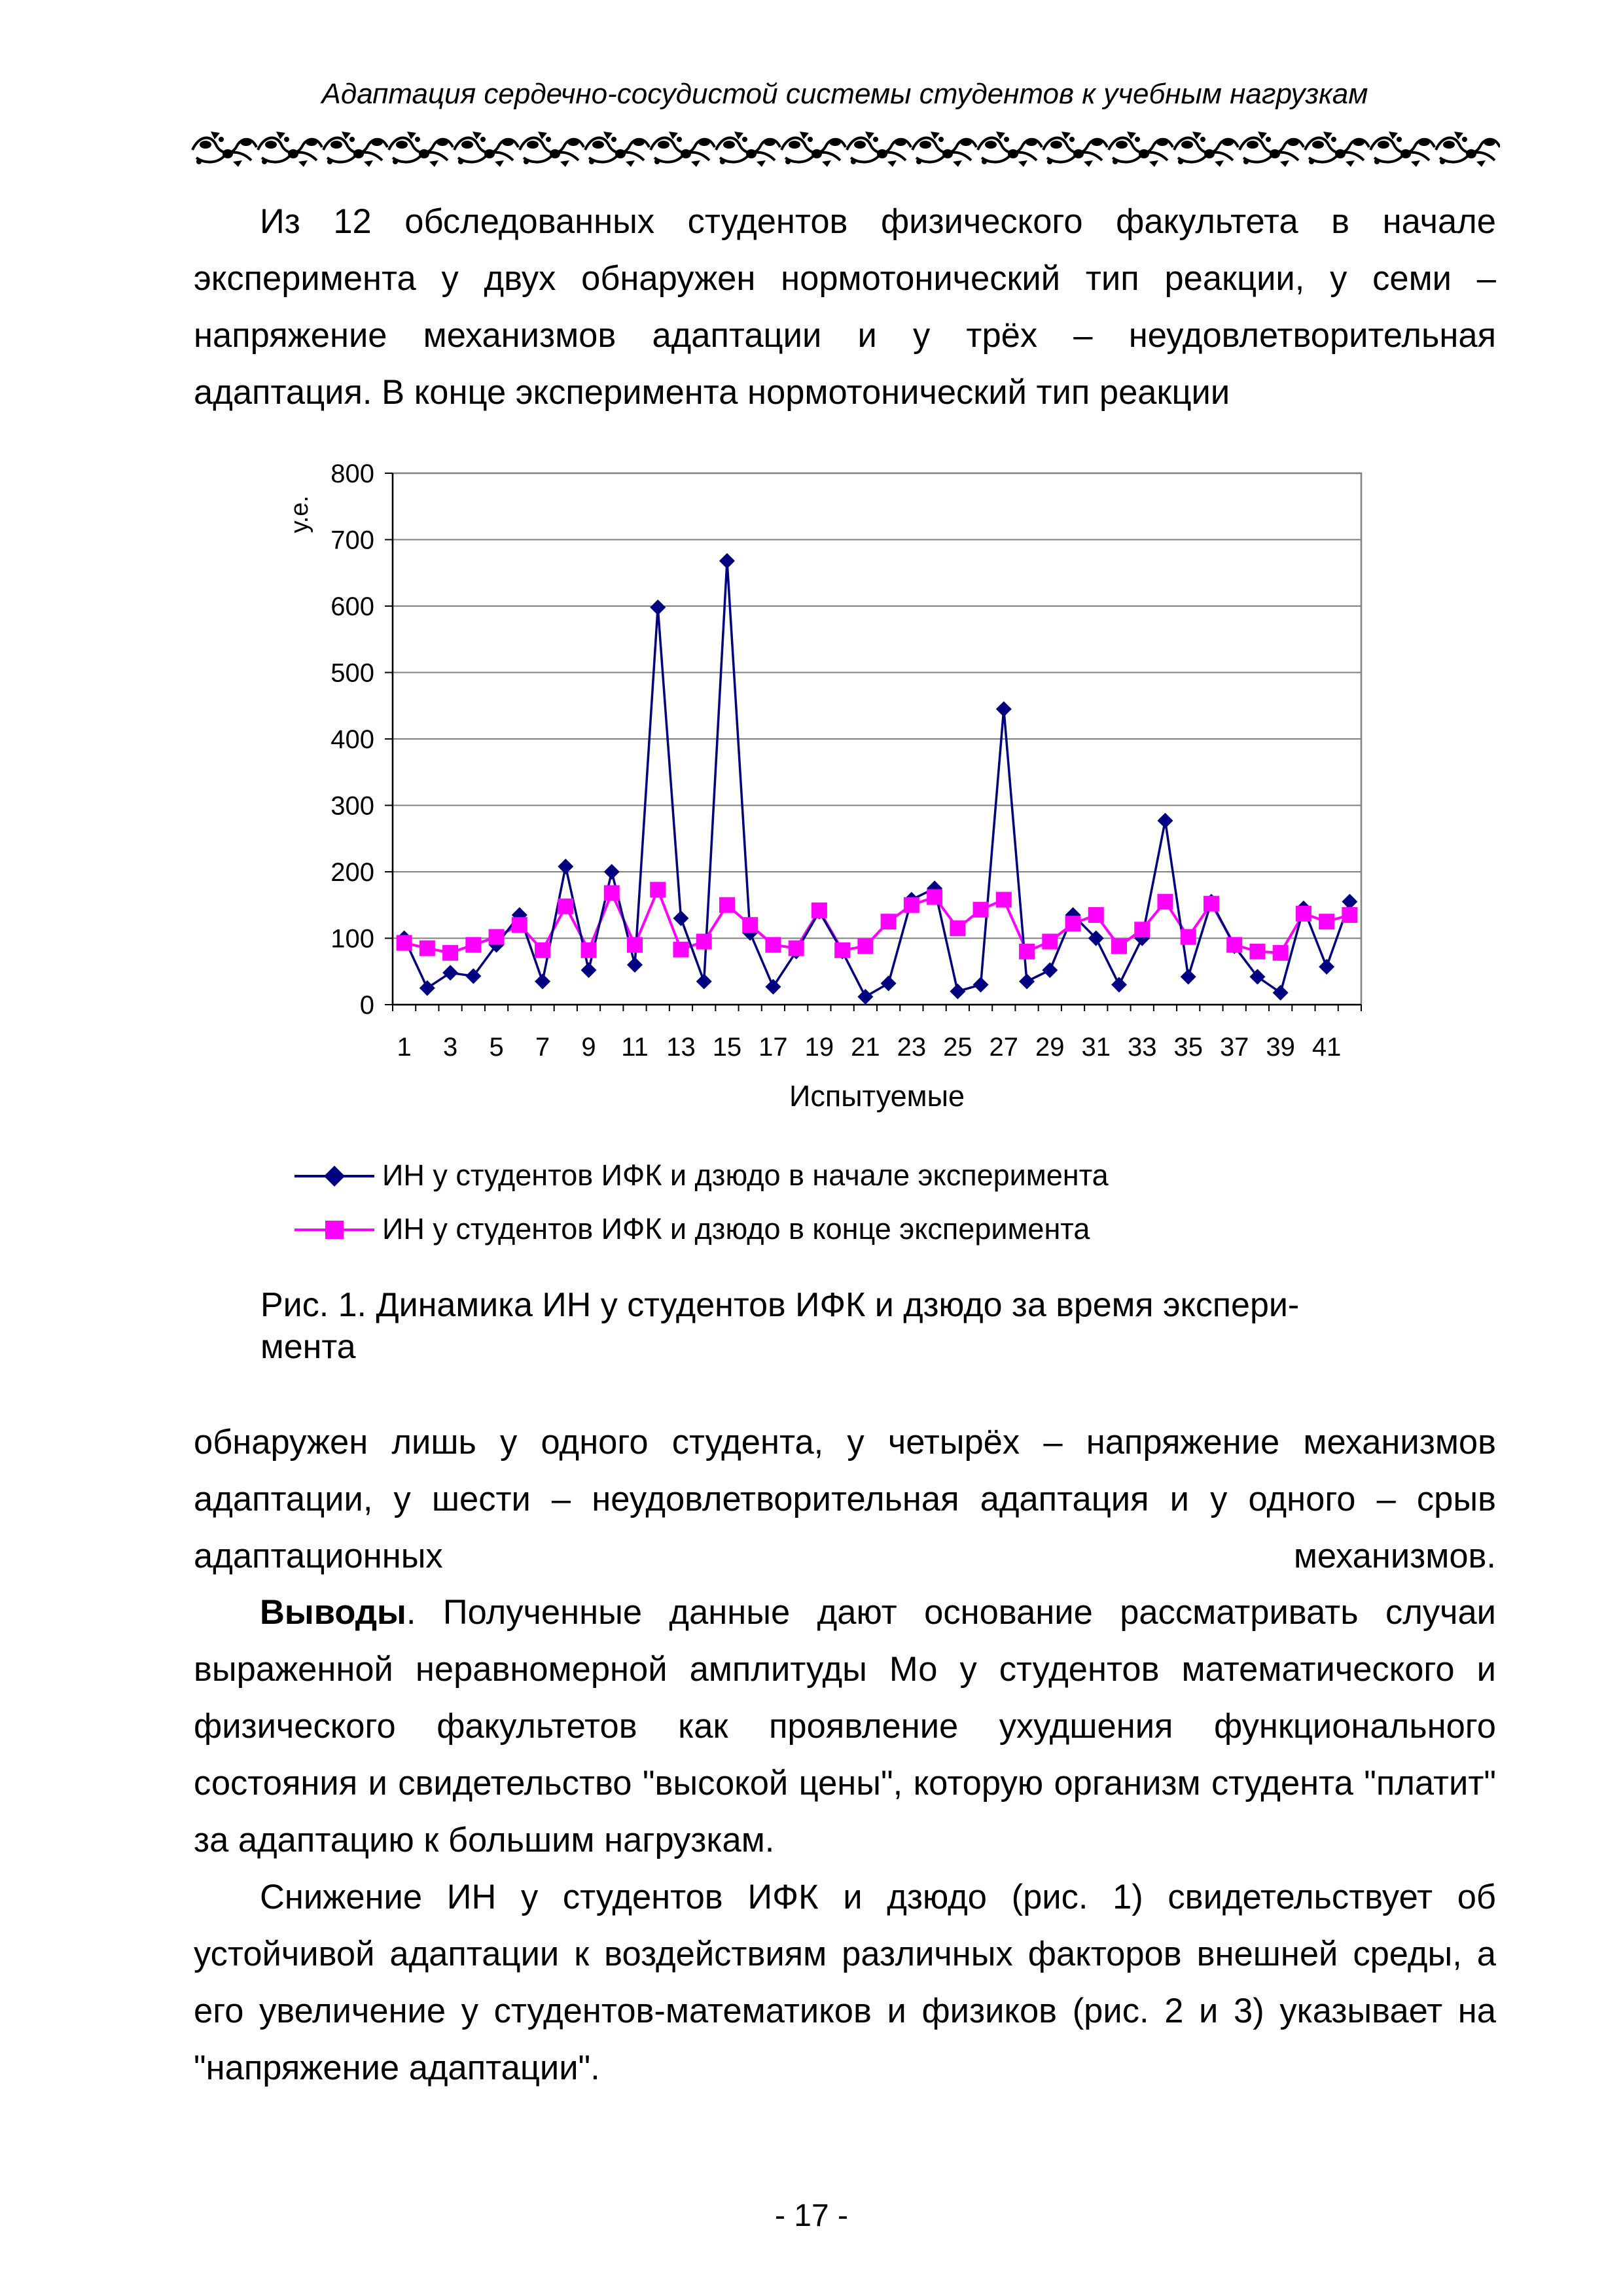  I want to click on conclusions-heading: Выводы, so click(333, 1612).